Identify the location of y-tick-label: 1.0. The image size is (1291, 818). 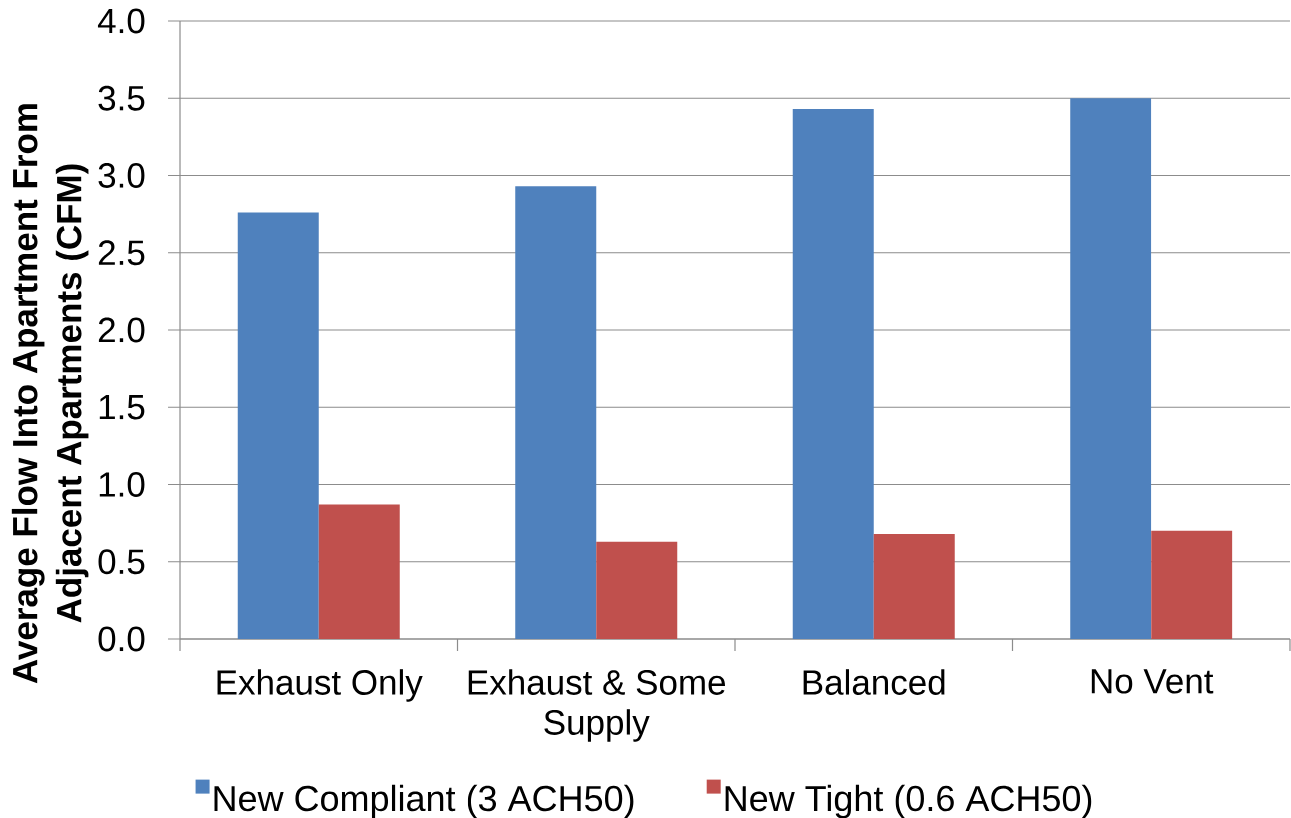
(122, 484).